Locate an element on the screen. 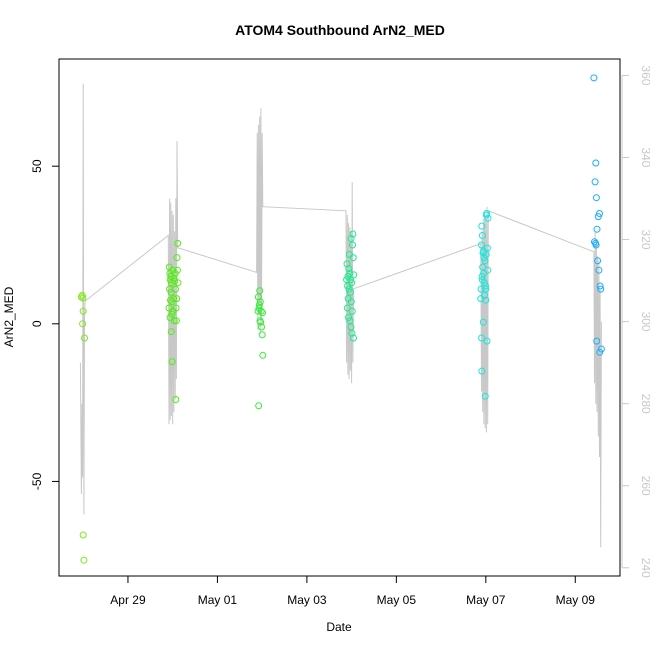 The image size is (650, 650). y-tick-label: 0 is located at coordinates (37, 323).